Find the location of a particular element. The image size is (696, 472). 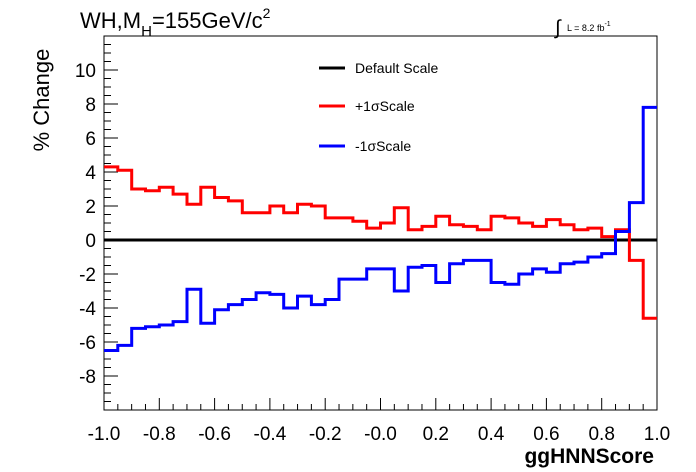

x-tick-label: -0.0 is located at coordinates (380, 434).